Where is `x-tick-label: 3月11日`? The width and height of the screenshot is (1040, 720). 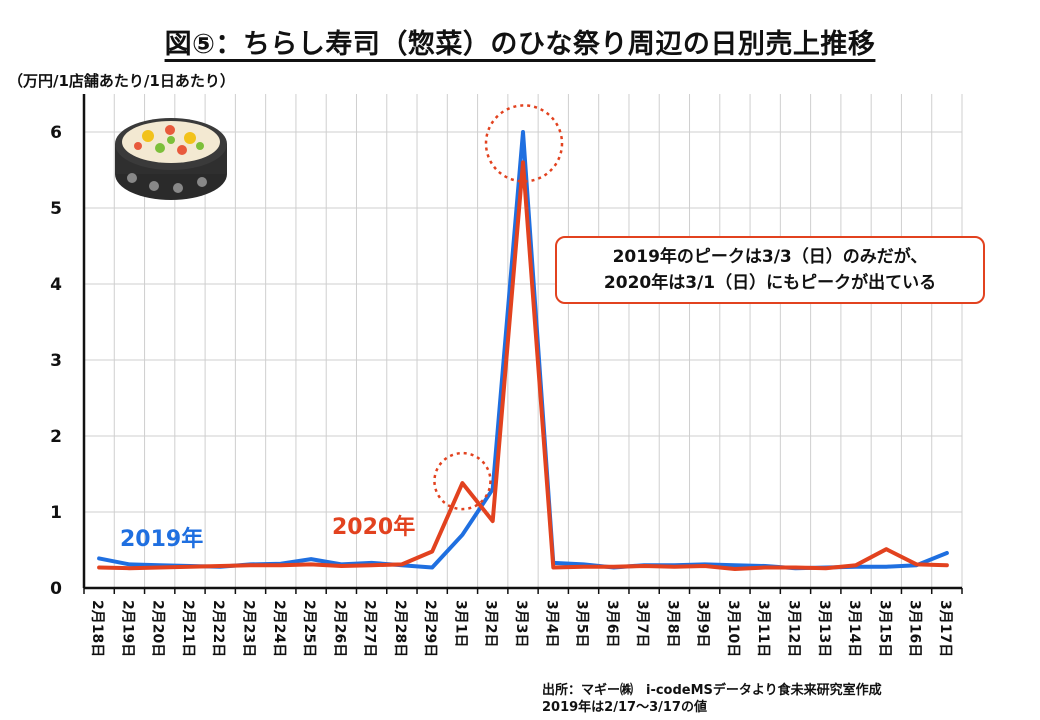
x-tick-label: 3月11日 is located at coordinates (763, 628).